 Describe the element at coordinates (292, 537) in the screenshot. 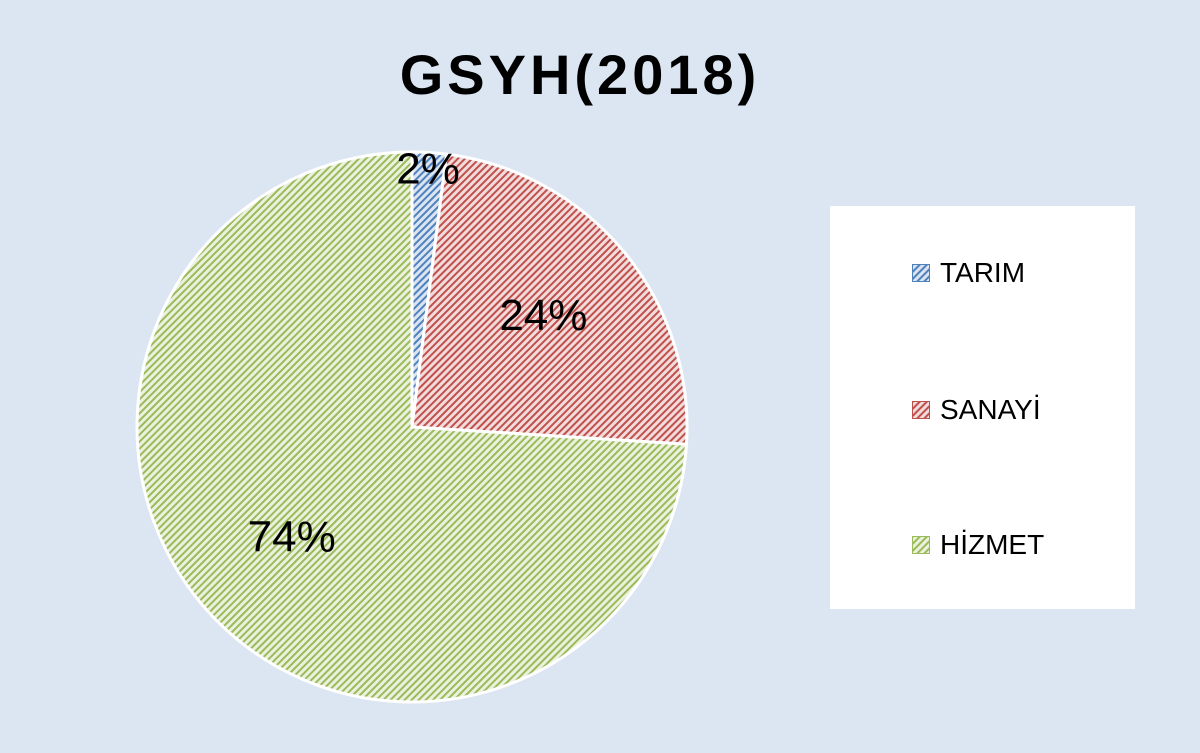

I see `data-label-hi̇zmet: 74%` at that location.